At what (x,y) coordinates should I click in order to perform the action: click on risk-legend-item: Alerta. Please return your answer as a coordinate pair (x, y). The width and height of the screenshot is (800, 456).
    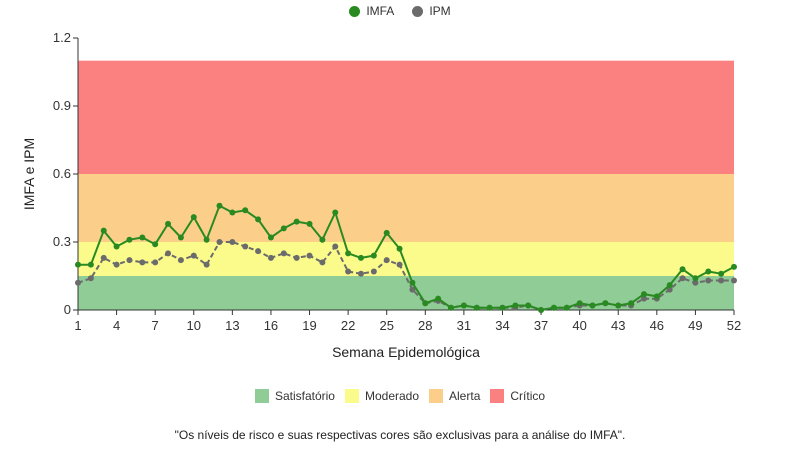
    Looking at the image, I should click on (454, 396).